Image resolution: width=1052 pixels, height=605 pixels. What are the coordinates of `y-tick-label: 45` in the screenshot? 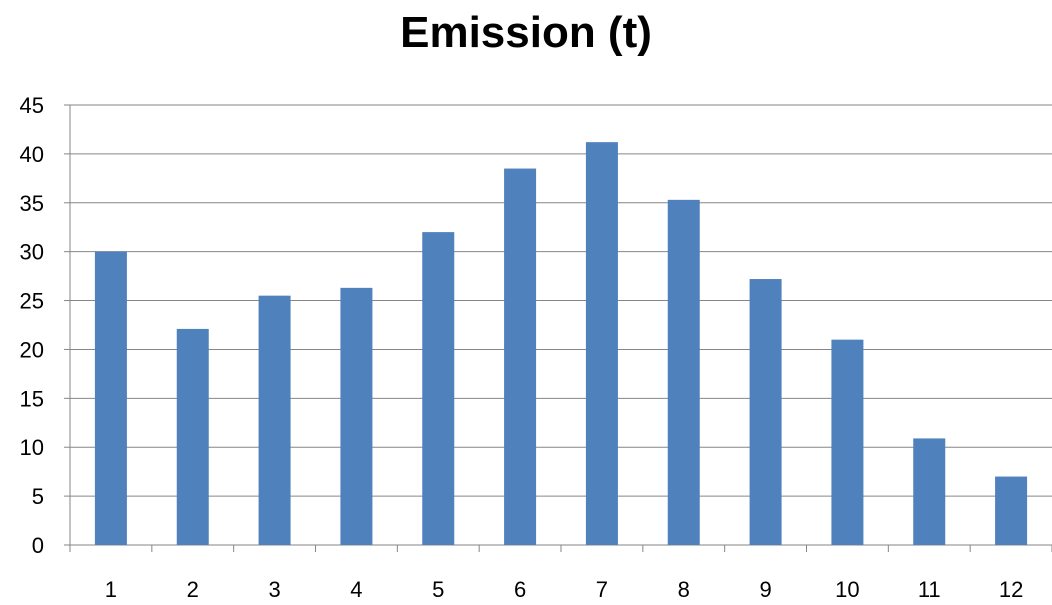 It's located at (32, 105).